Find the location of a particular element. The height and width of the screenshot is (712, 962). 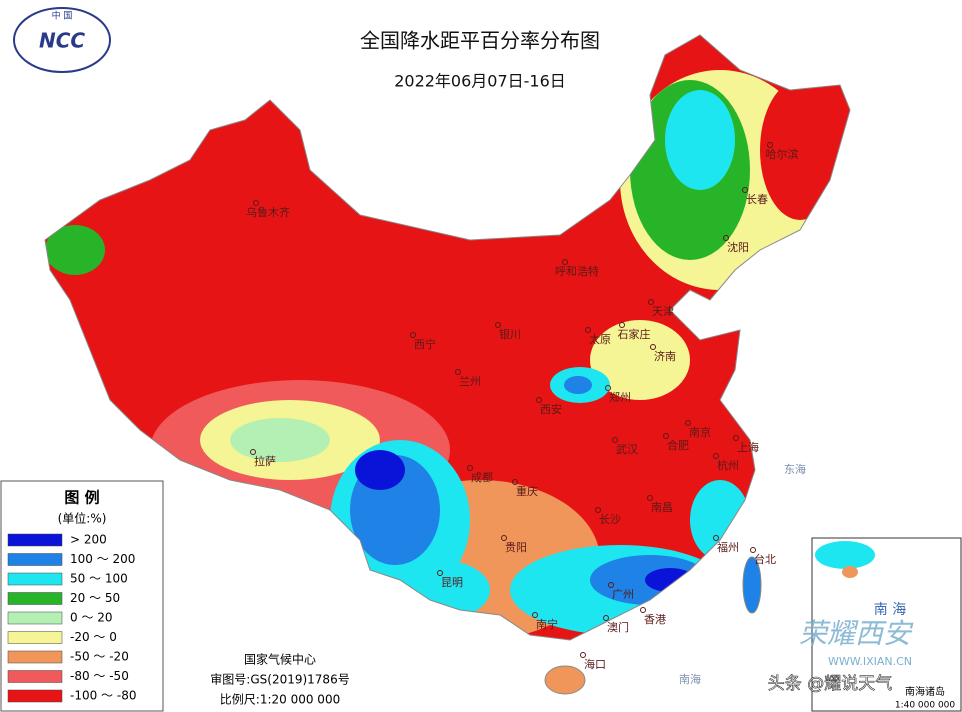

watermark: 荣耀西安 WWW.IXIAN.CN 头条 @耀说天气 is located at coordinates (840, 655).